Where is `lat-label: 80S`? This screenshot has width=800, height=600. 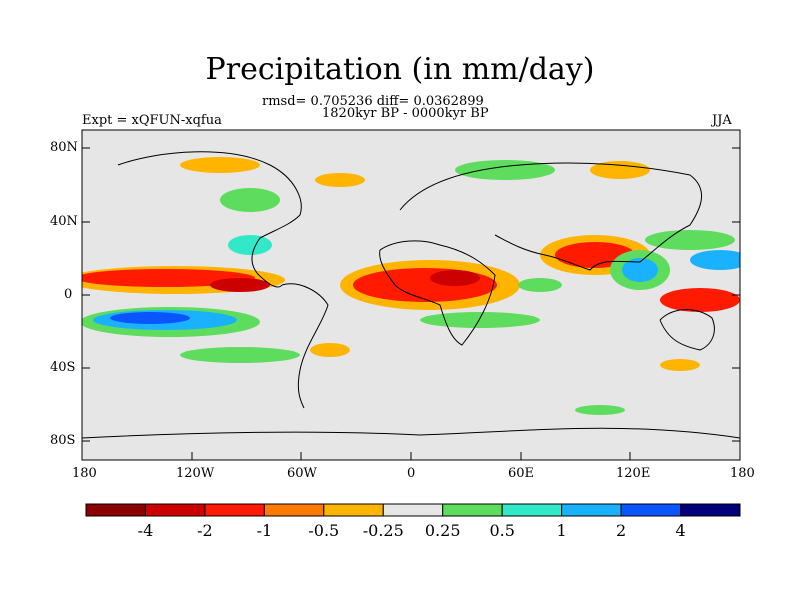
lat-label: 80S is located at coordinates (63, 440).